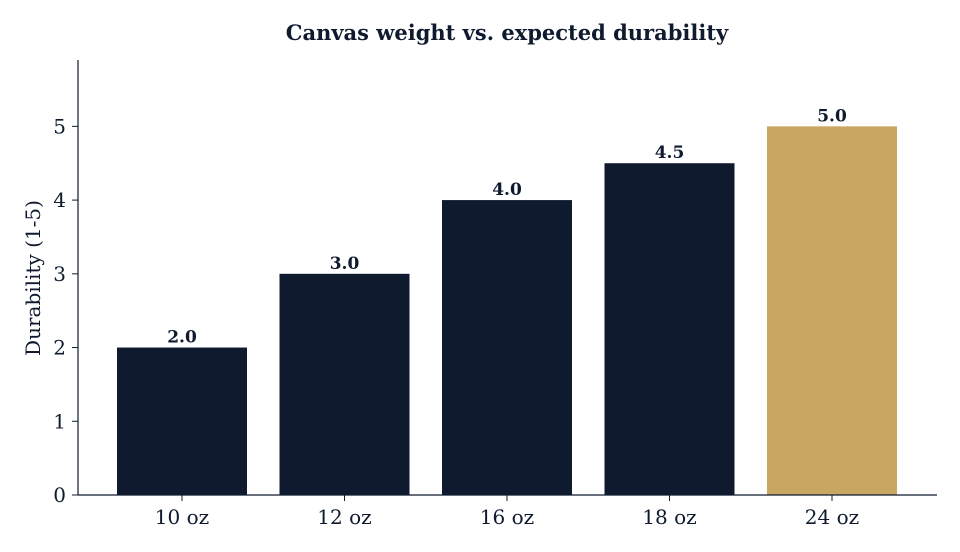 The height and width of the screenshot is (552, 960). Describe the element at coordinates (182, 421) in the screenshot. I see `bar-10-oz` at that location.